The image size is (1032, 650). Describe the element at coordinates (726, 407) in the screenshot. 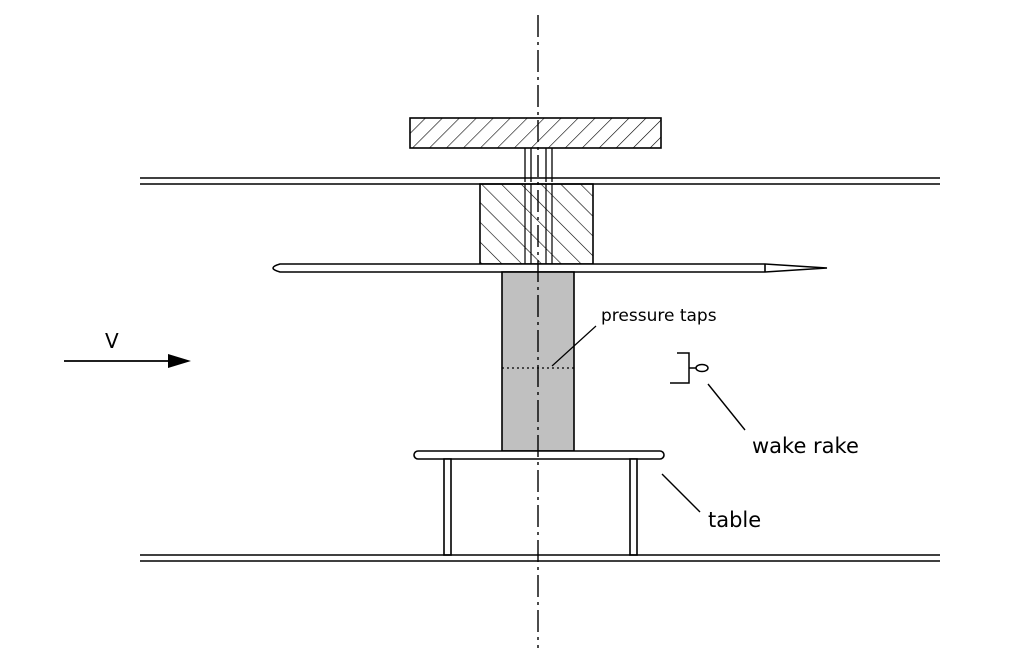

I see `wake-rake-leader` at that location.